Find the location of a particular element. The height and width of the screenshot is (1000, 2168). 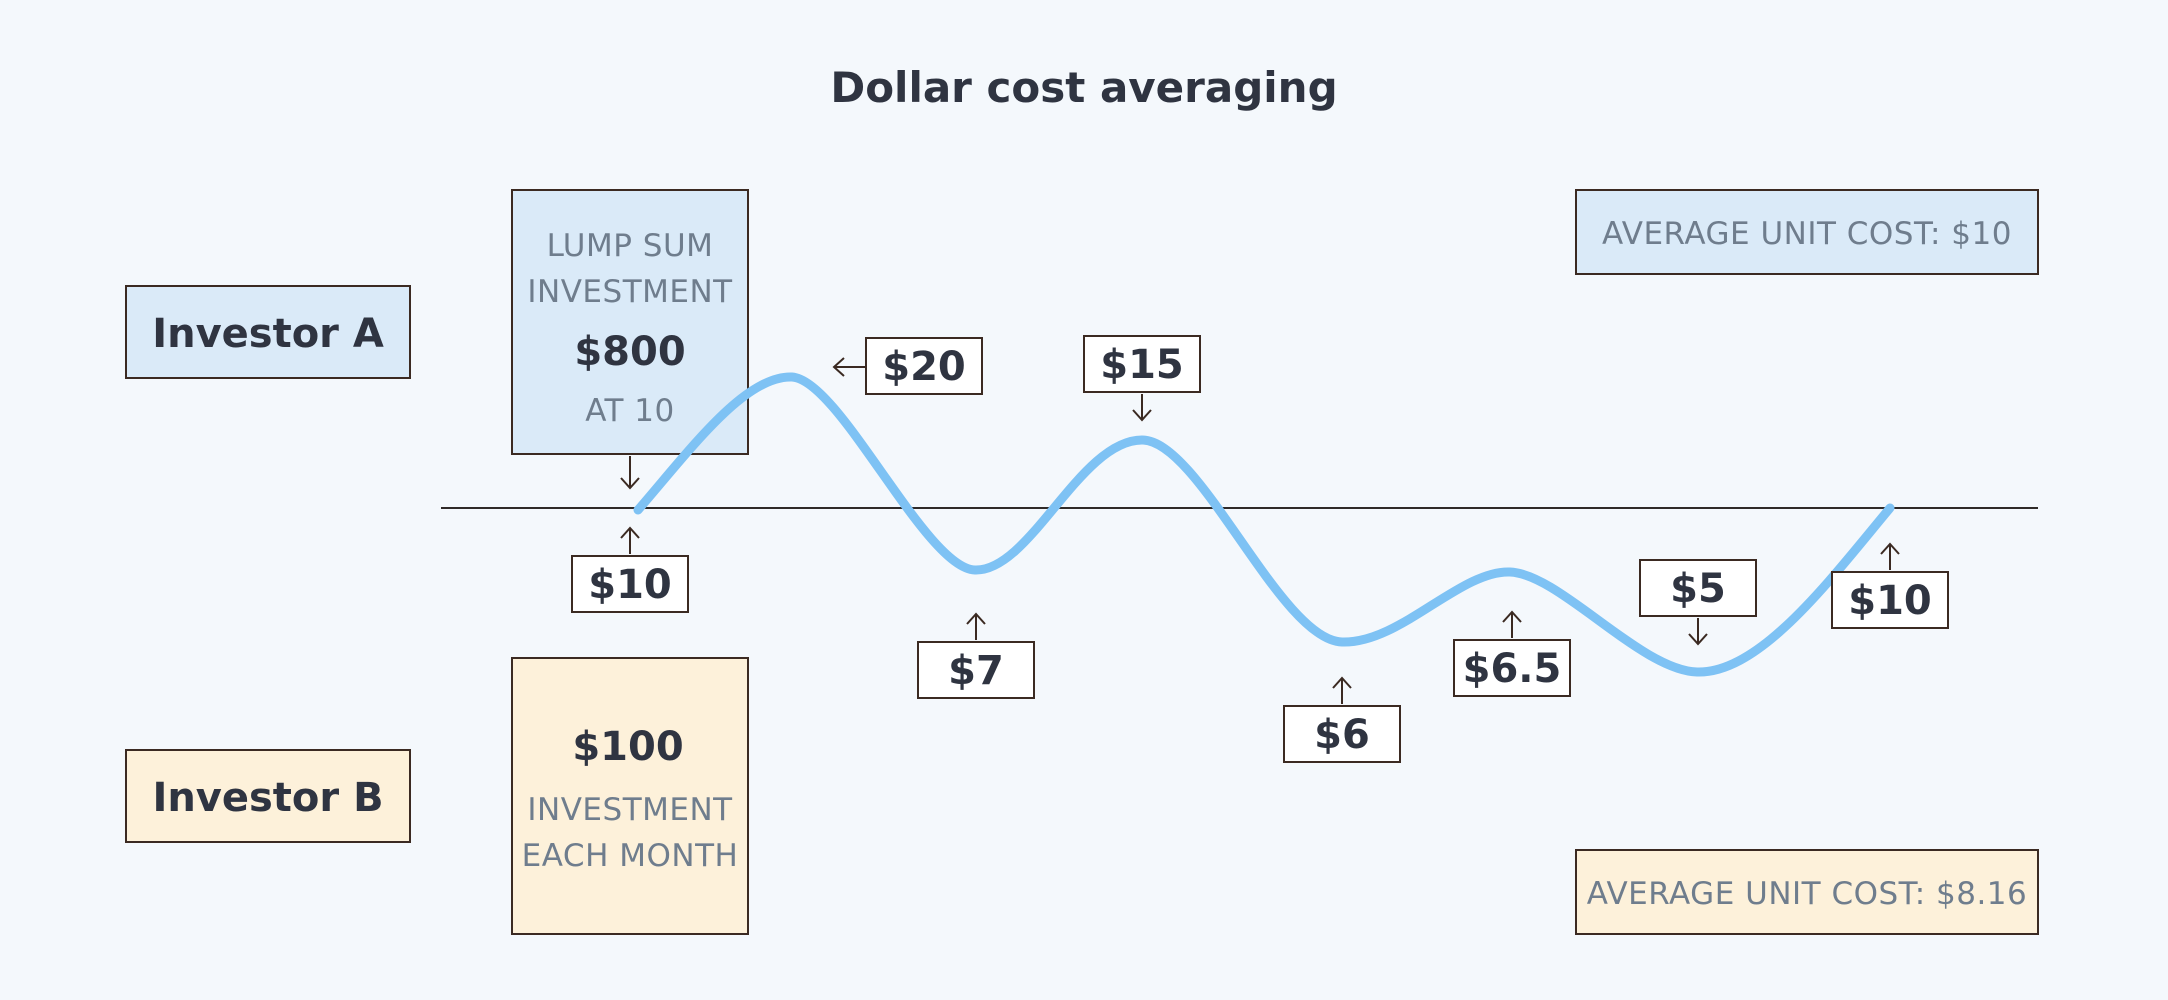

price-value: $20 is located at coordinates (924, 367).